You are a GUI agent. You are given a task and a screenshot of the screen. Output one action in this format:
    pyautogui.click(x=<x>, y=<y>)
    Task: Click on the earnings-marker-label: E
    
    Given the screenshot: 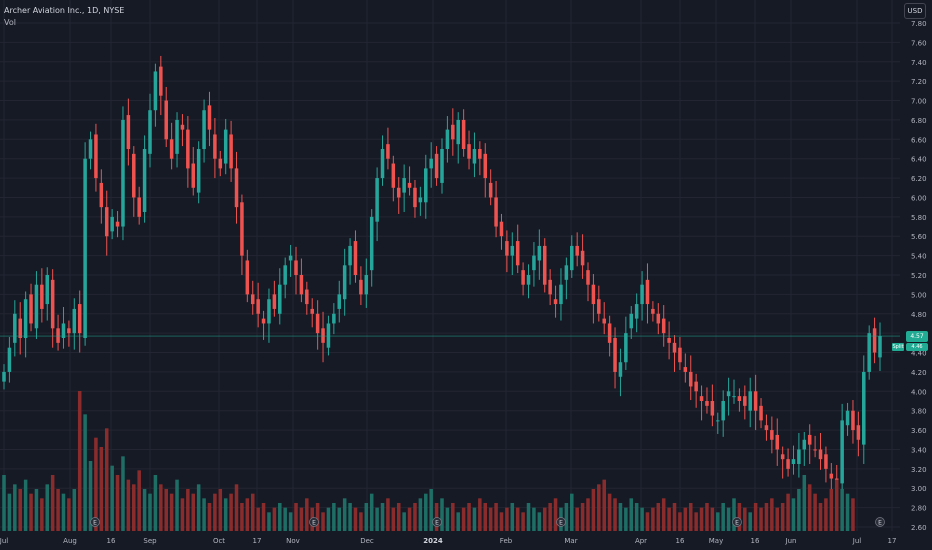 What is the action you would take?
    pyautogui.click(x=561, y=523)
    